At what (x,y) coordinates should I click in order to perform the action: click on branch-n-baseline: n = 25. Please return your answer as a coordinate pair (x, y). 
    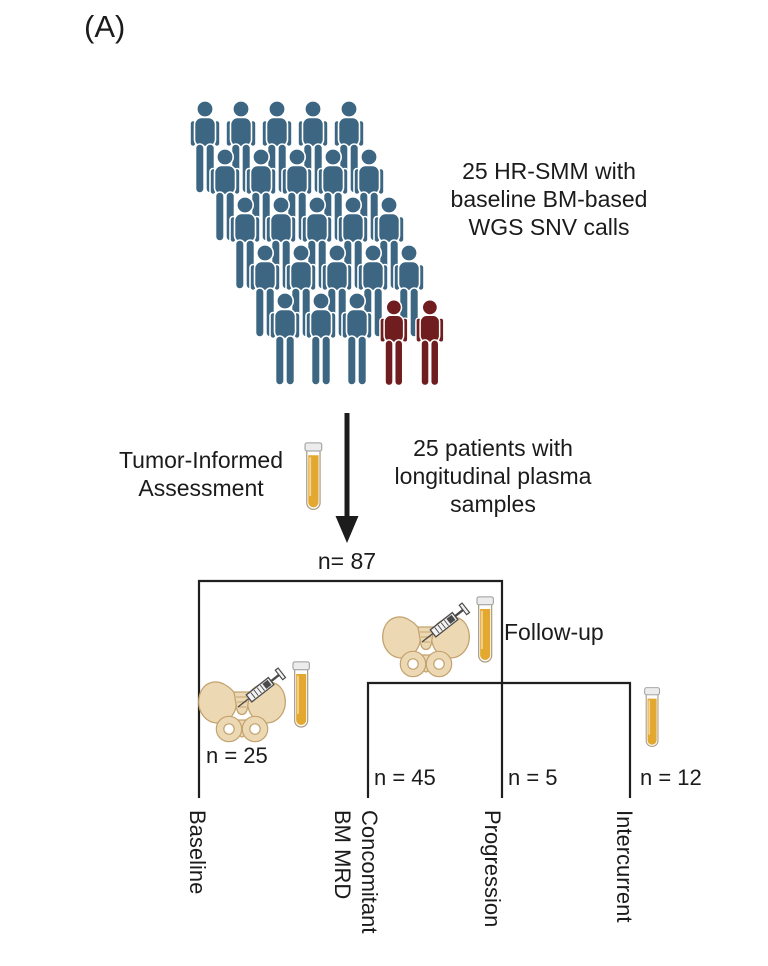
    Looking at the image, I should click on (237, 755).